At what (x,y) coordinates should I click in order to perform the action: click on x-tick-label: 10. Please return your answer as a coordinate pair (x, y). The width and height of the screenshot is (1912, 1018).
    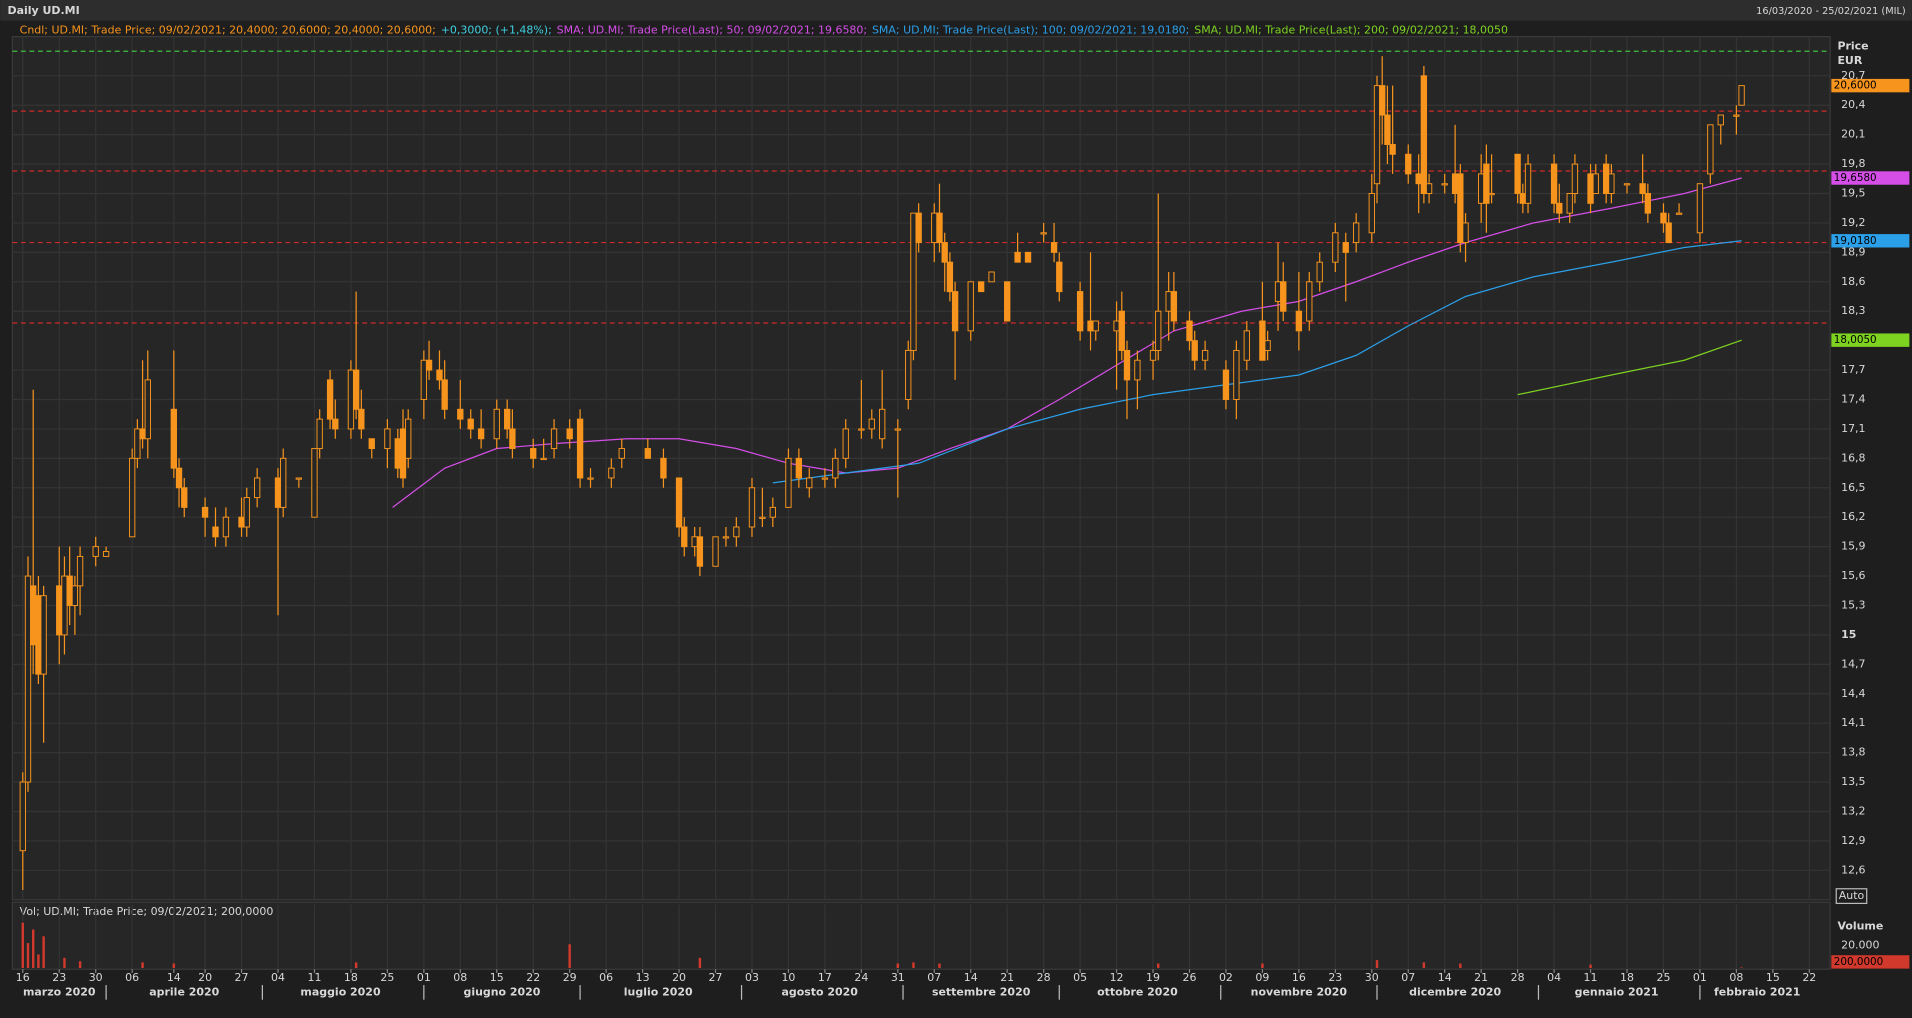
    Looking at the image, I should click on (788, 977).